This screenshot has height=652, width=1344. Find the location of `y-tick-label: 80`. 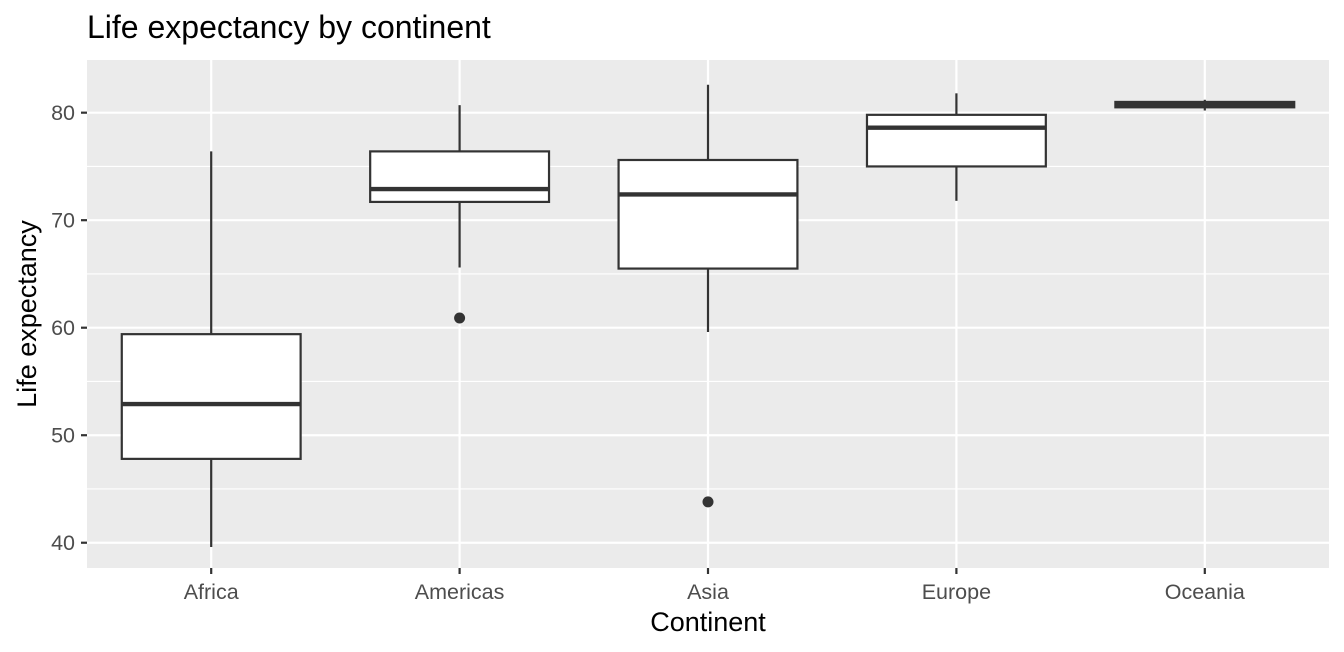

y-tick-label: 80 is located at coordinates (63, 113).